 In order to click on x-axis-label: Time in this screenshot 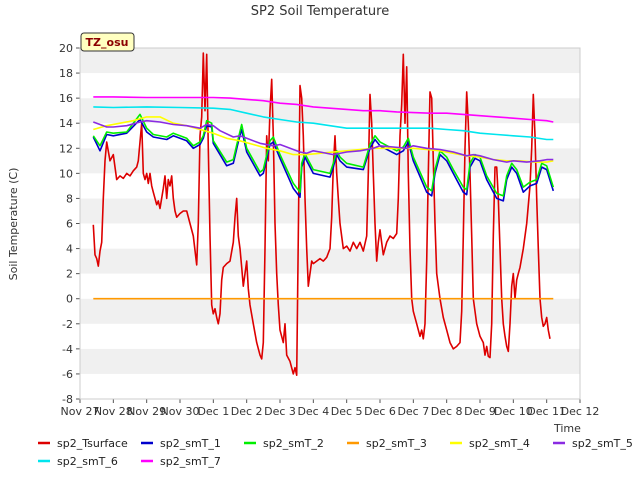, I will do `click(567, 428)`.